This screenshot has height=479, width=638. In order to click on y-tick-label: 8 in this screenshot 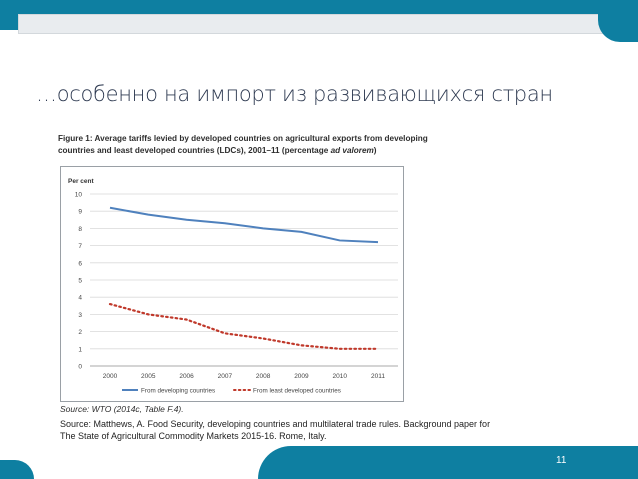, I will do `click(80, 229)`.